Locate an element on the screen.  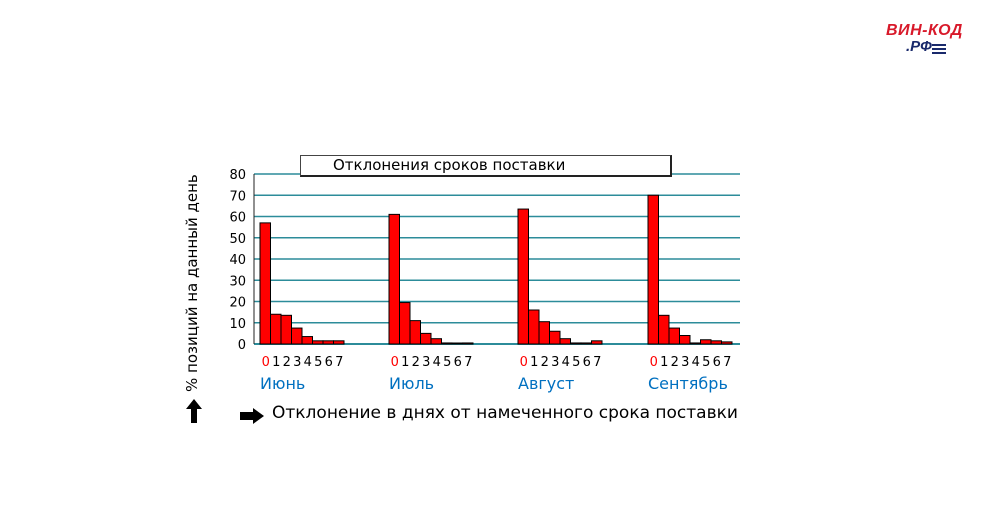
y-tick-label: 40 is located at coordinates (237, 260).